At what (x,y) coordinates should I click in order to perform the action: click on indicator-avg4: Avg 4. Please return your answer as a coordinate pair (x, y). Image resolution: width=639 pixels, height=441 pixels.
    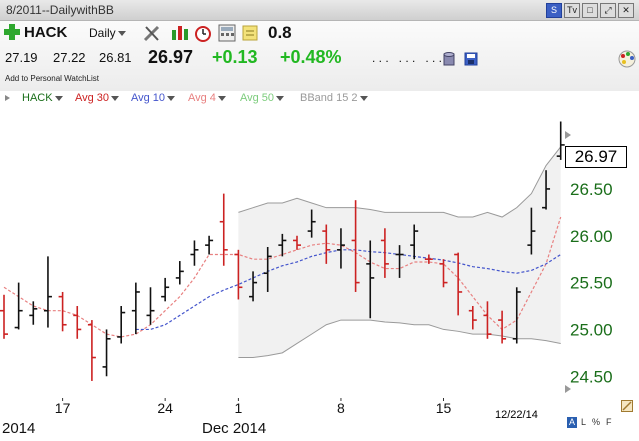
    Looking at the image, I should click on (207, 98).